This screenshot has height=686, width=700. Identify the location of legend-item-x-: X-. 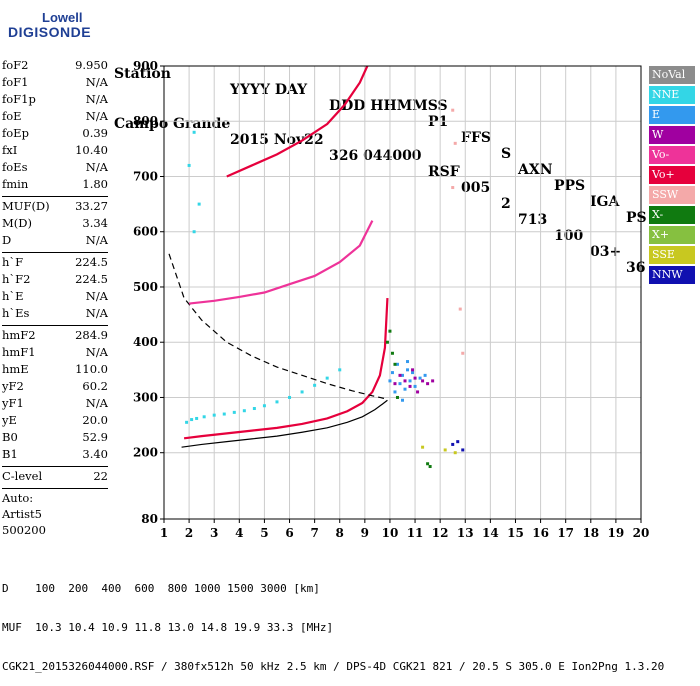
(672, 215).